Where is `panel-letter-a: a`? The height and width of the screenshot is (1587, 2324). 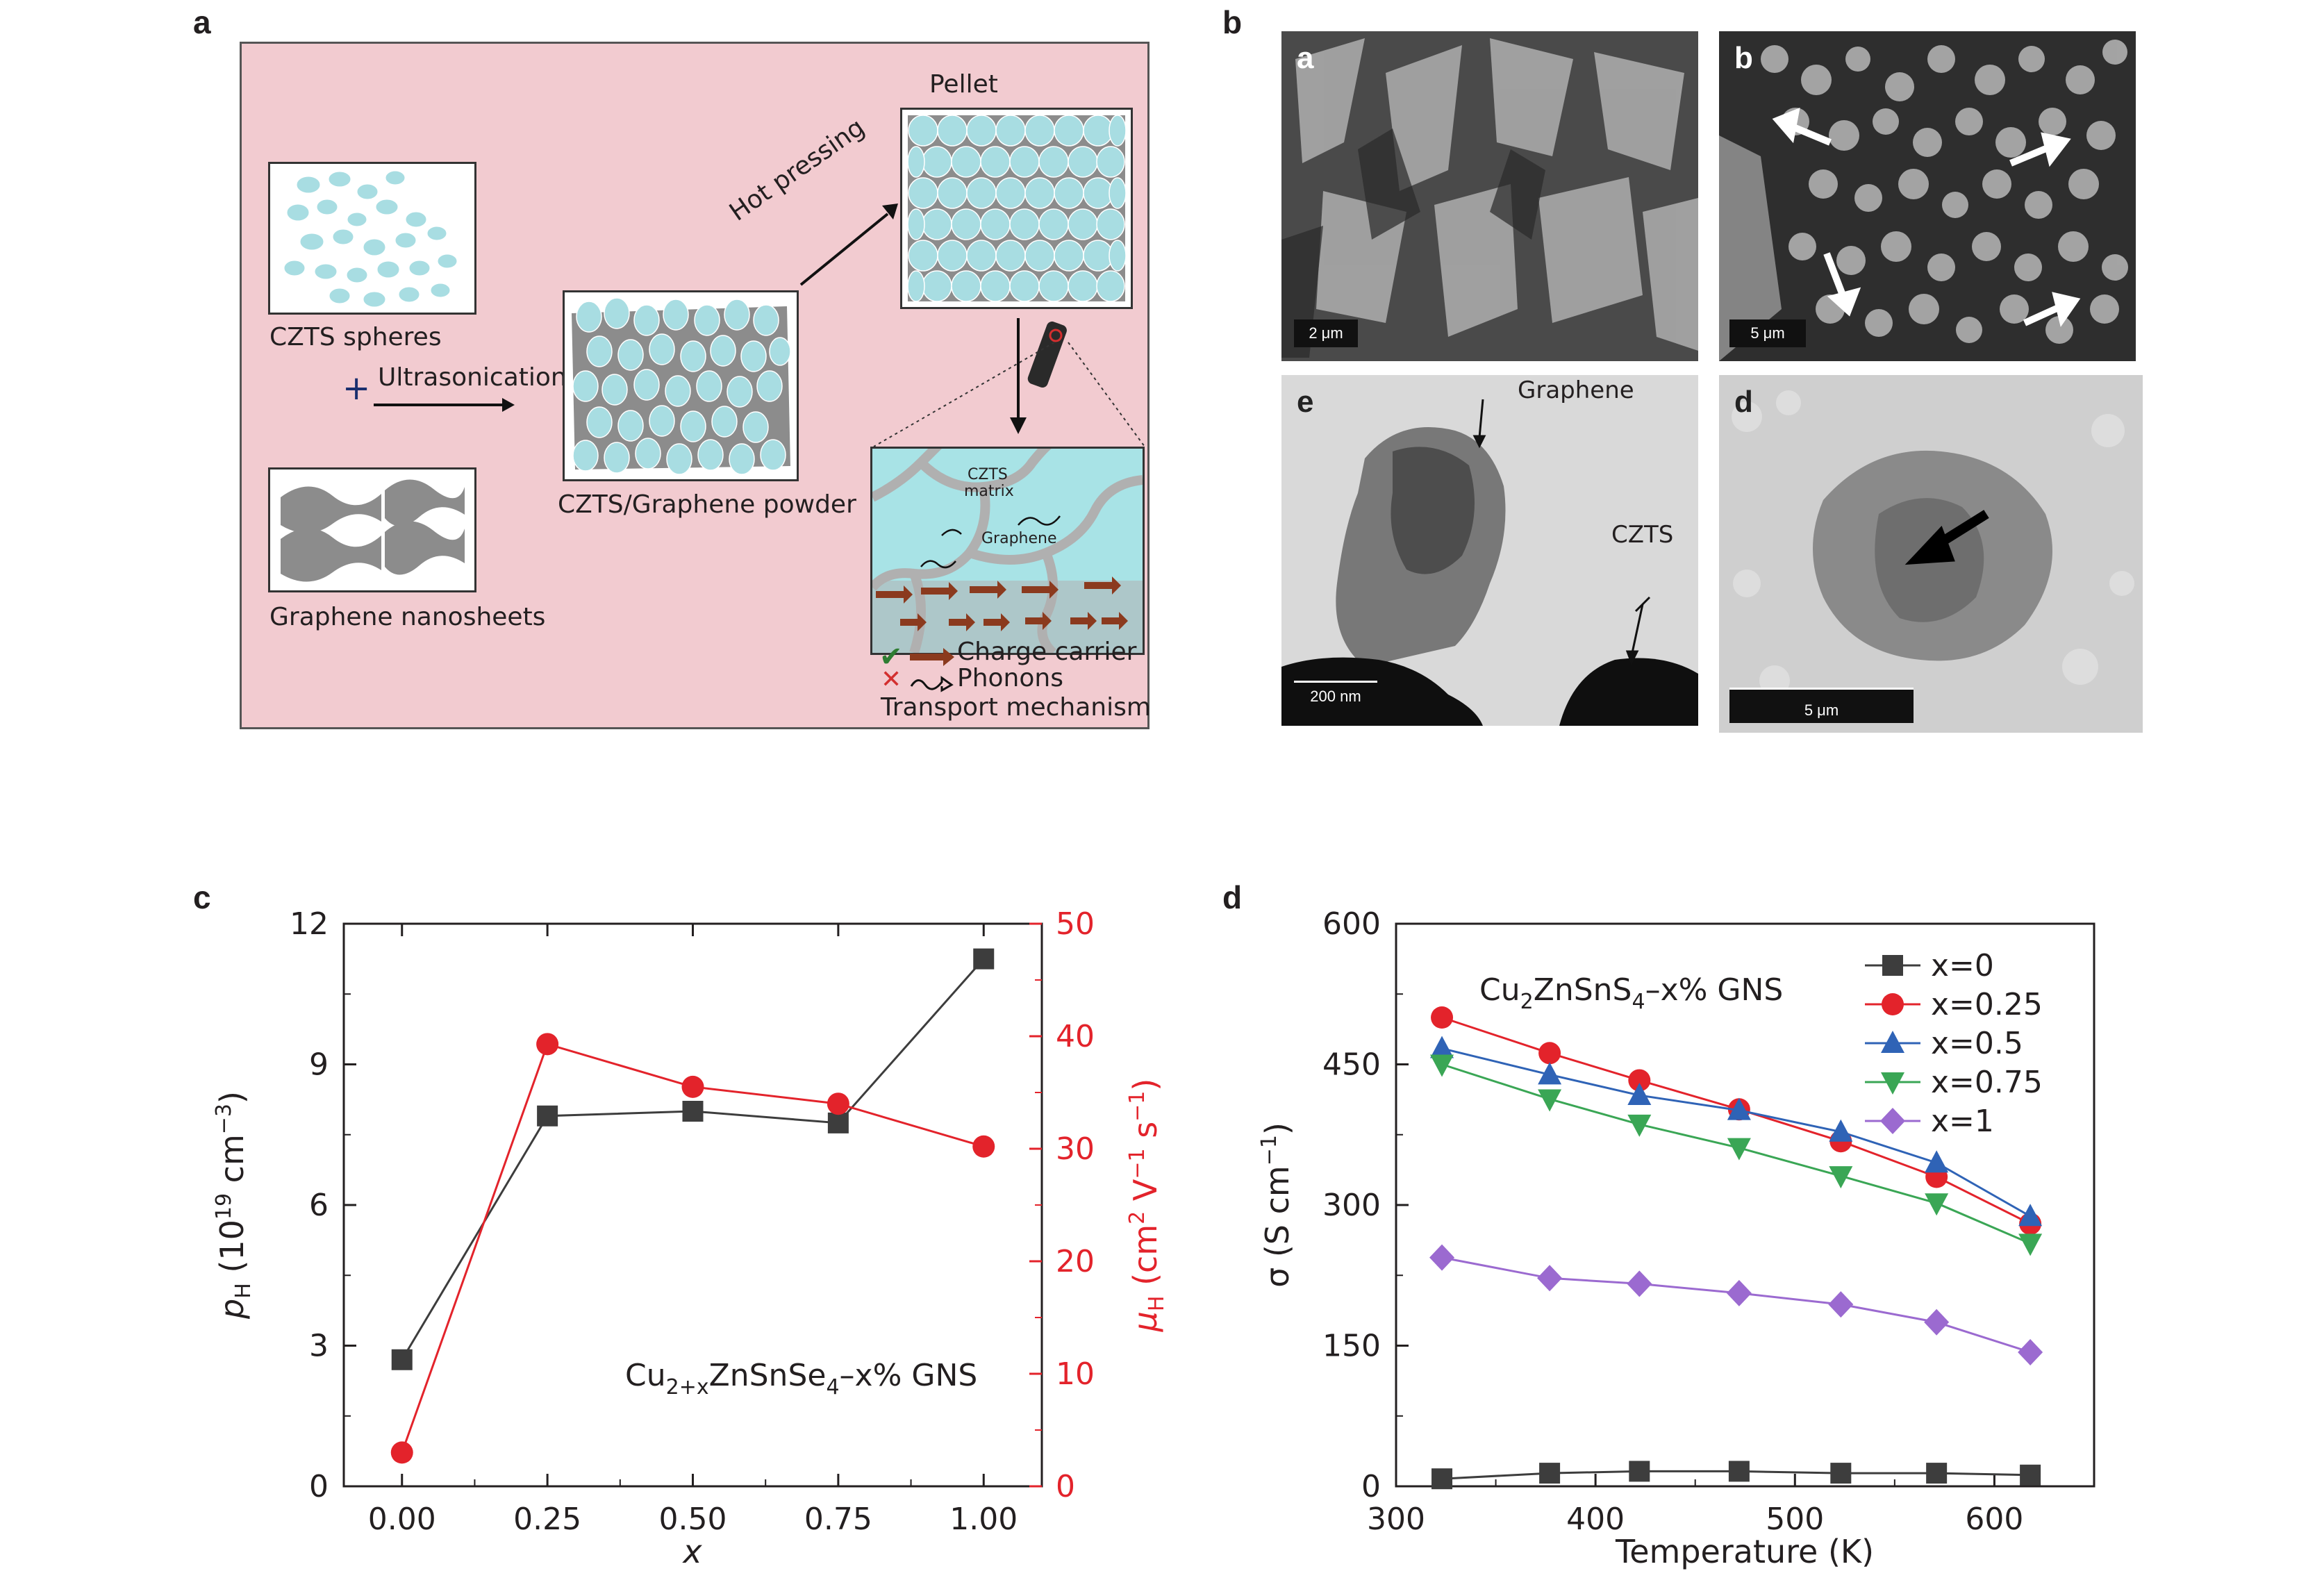 panel-letter-a: a is located at coordinates (202, 22).